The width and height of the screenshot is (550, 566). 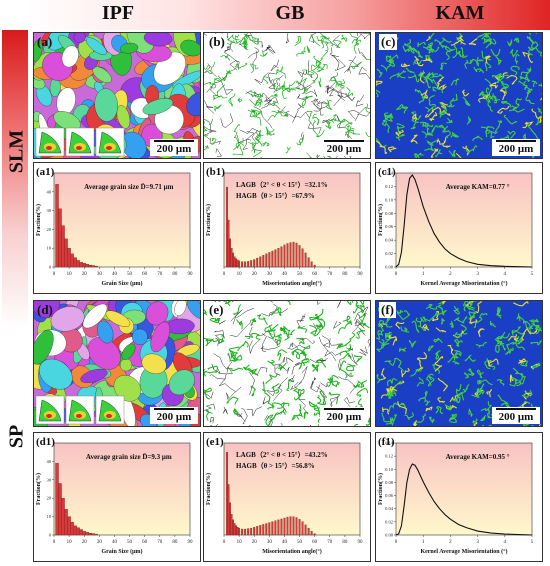 What do you see at coordinates (224, 274) in the screenshot?
I see `x-tick-label: 0` at bounding box center [224, 274].